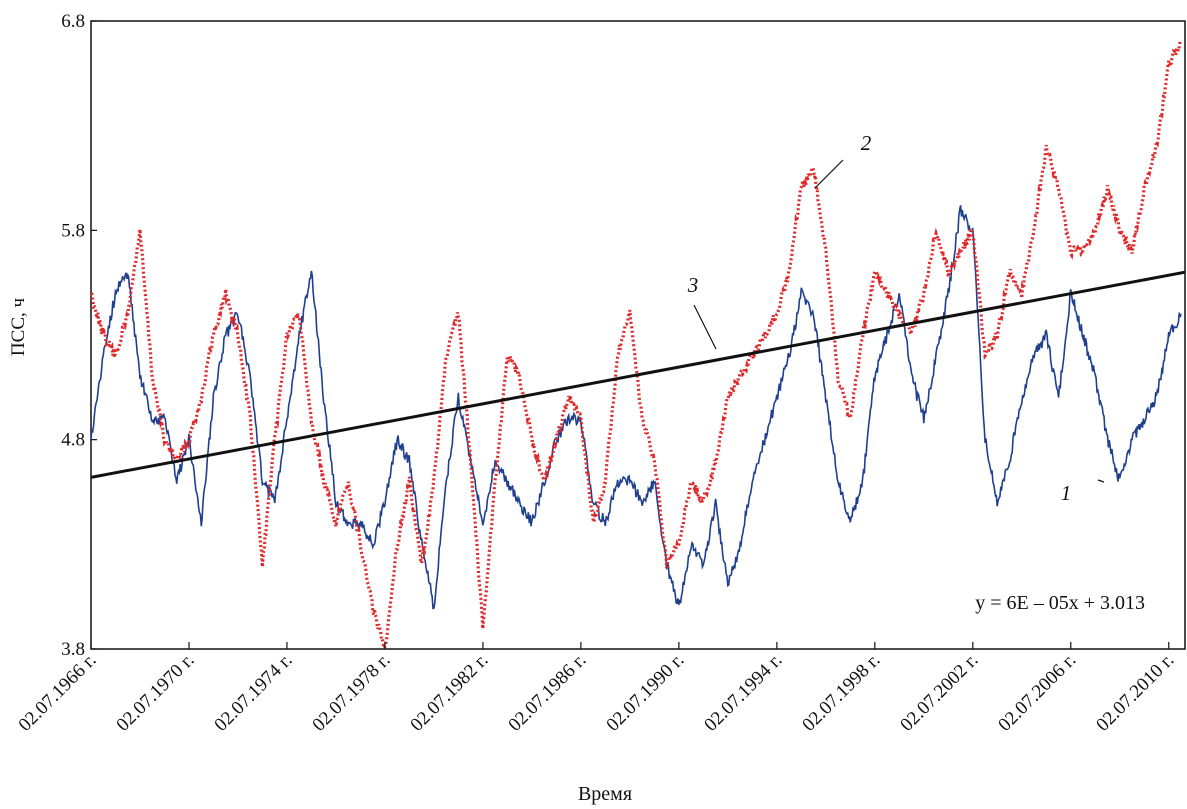  Describe the element at coordinates (866, 143) in the screenshot. I see `series-2-label: 2` at that location.